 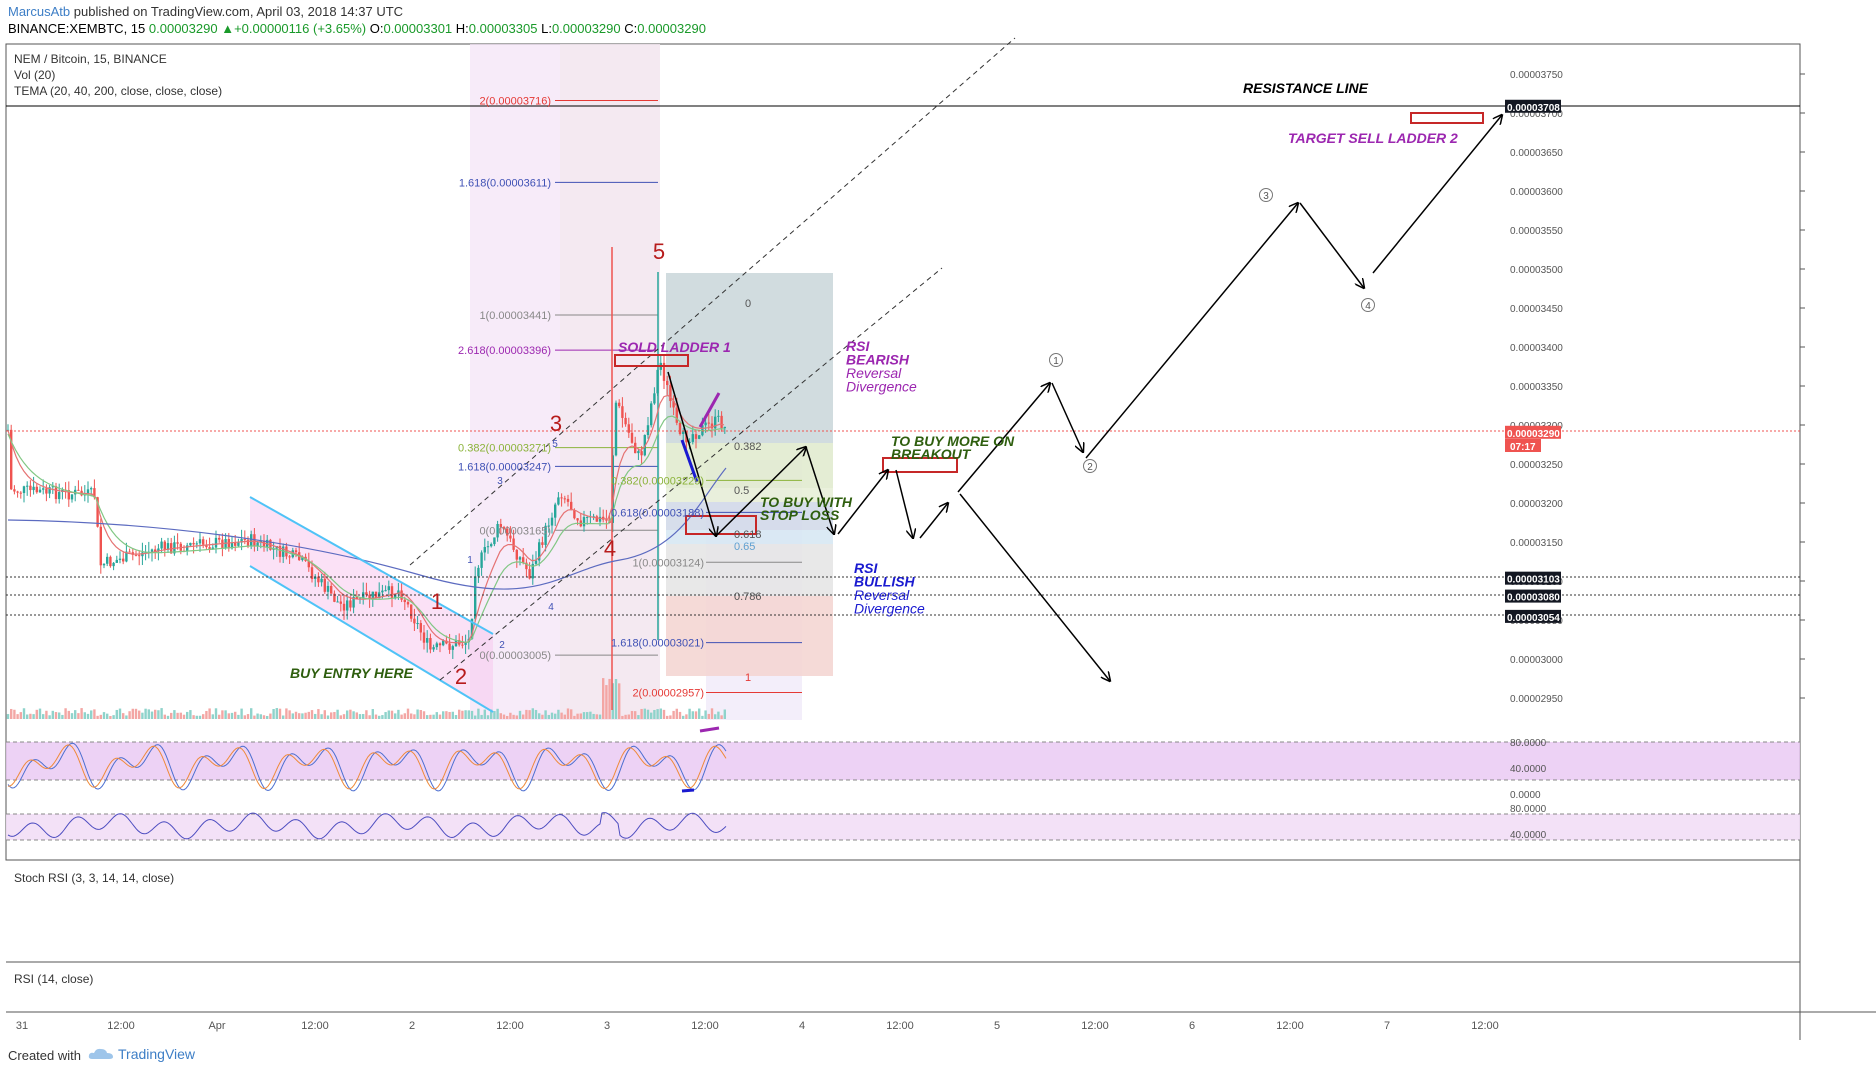 I want to click on bullish-divergence-line, so click(x=689, y=461).